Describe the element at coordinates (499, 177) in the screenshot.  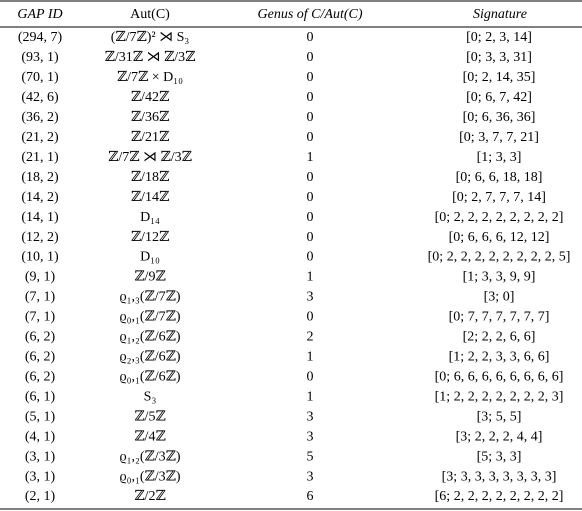
I see `signature: [0; 6, 6, 18, 18]` at that location.